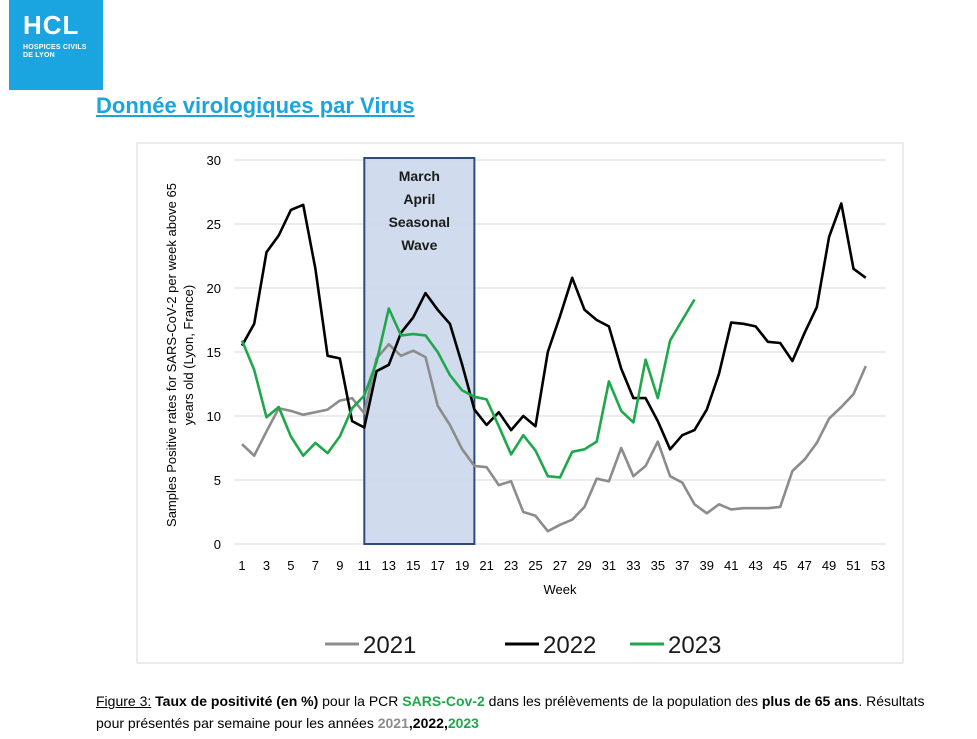  Describe the element at coordinates (523, 645) in the screenshot. I see `legend: 2021 2022 2023` at that location.